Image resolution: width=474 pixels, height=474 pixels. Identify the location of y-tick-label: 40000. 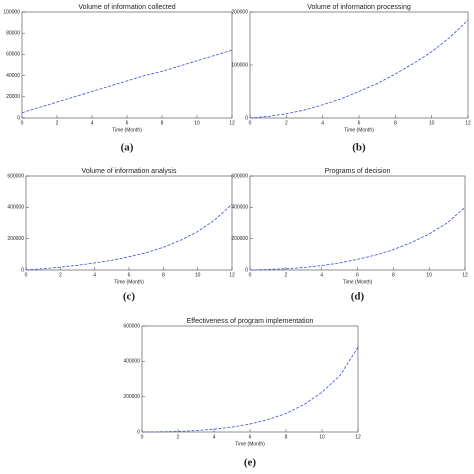
(13, 76).